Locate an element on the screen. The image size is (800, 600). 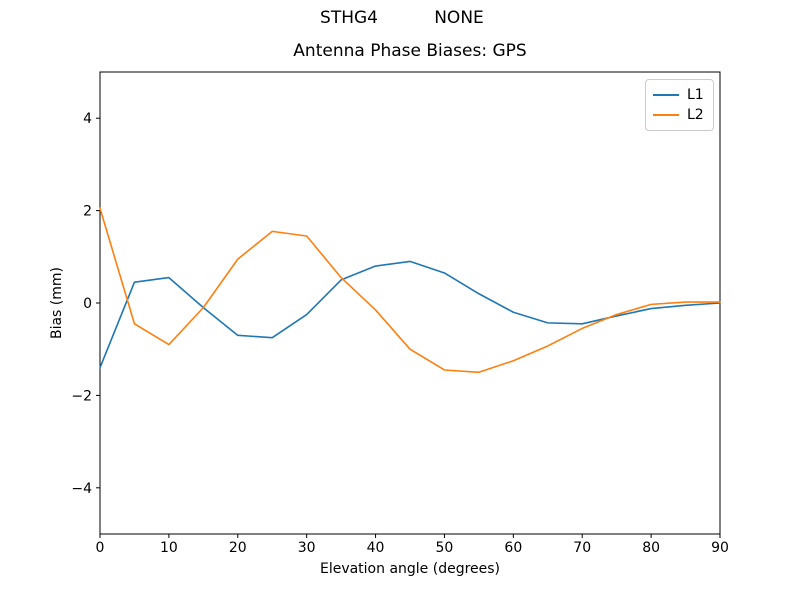
x-tick-label: 40 is located at coordinates (376, 548).